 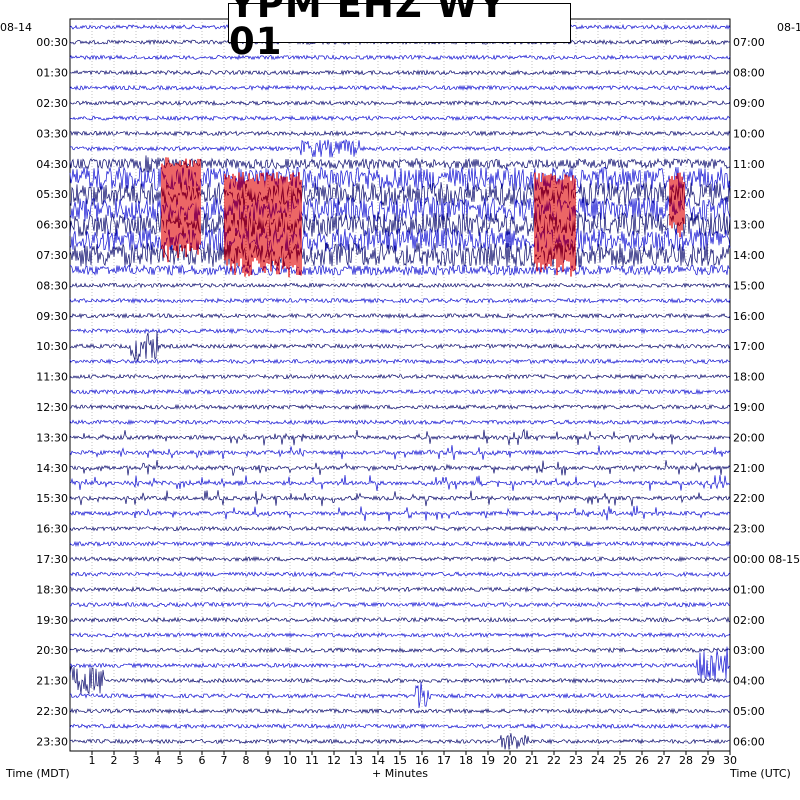 I want to click on x-tick-label: 6, so click(x=202, y=760).